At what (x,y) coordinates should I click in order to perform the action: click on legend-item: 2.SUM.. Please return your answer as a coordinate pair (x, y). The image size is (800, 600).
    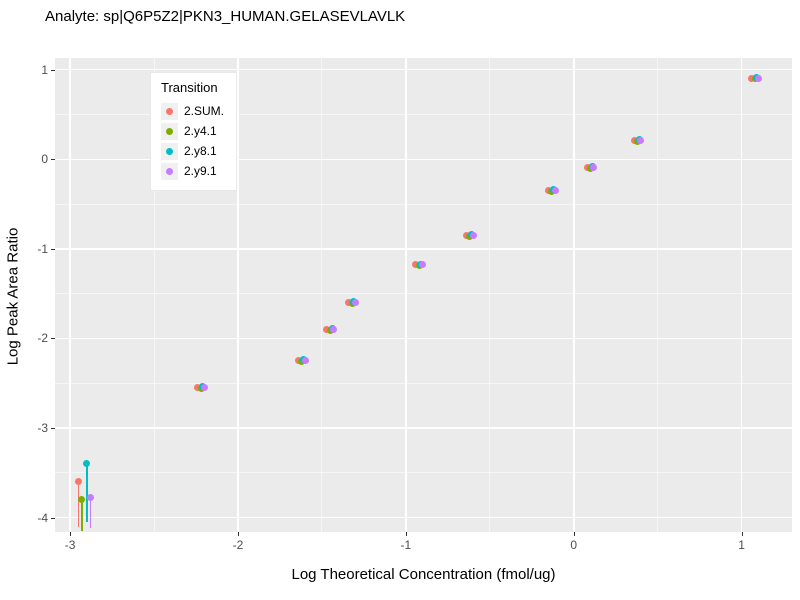
    Looking at the image, I should click on (192, 111).